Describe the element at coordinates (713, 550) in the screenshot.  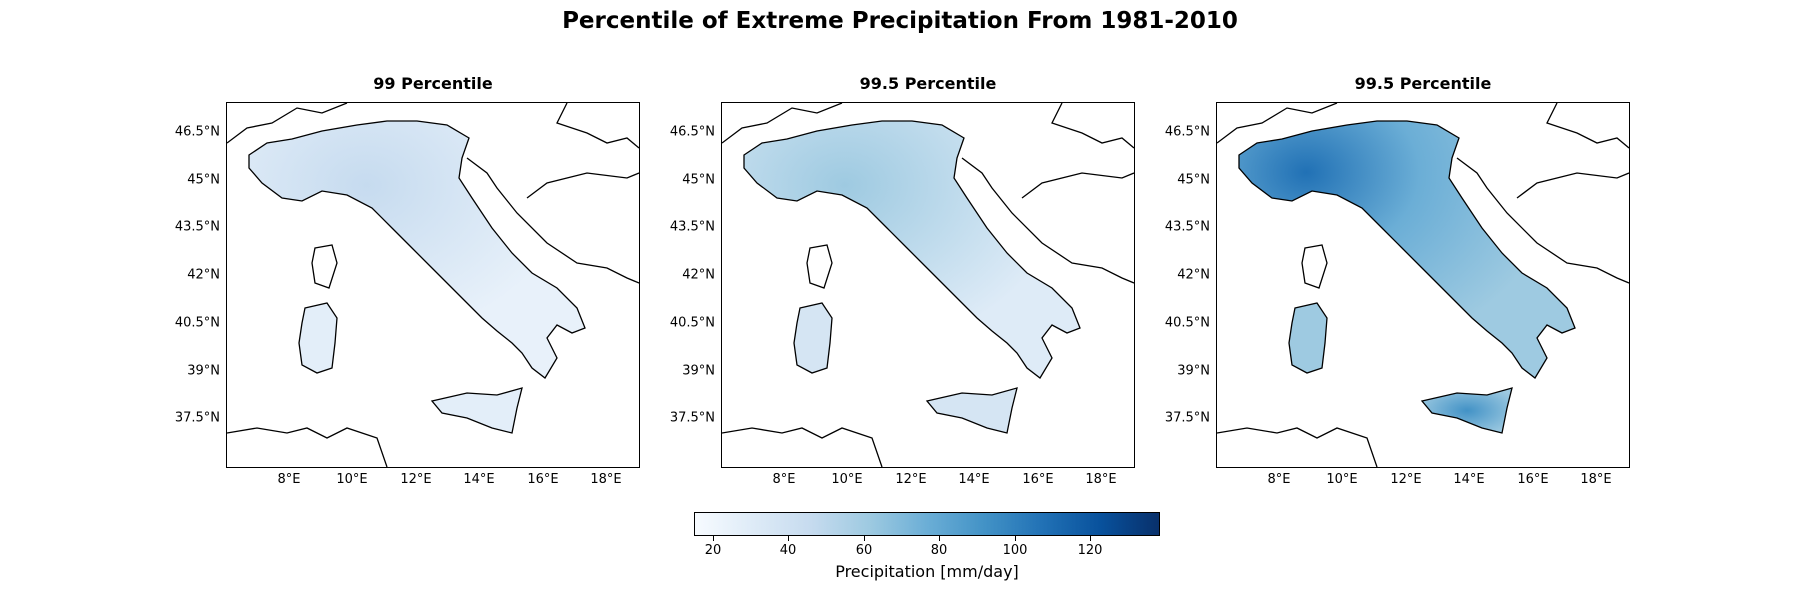
I see `colorbar-tick-label: 20` at that location.